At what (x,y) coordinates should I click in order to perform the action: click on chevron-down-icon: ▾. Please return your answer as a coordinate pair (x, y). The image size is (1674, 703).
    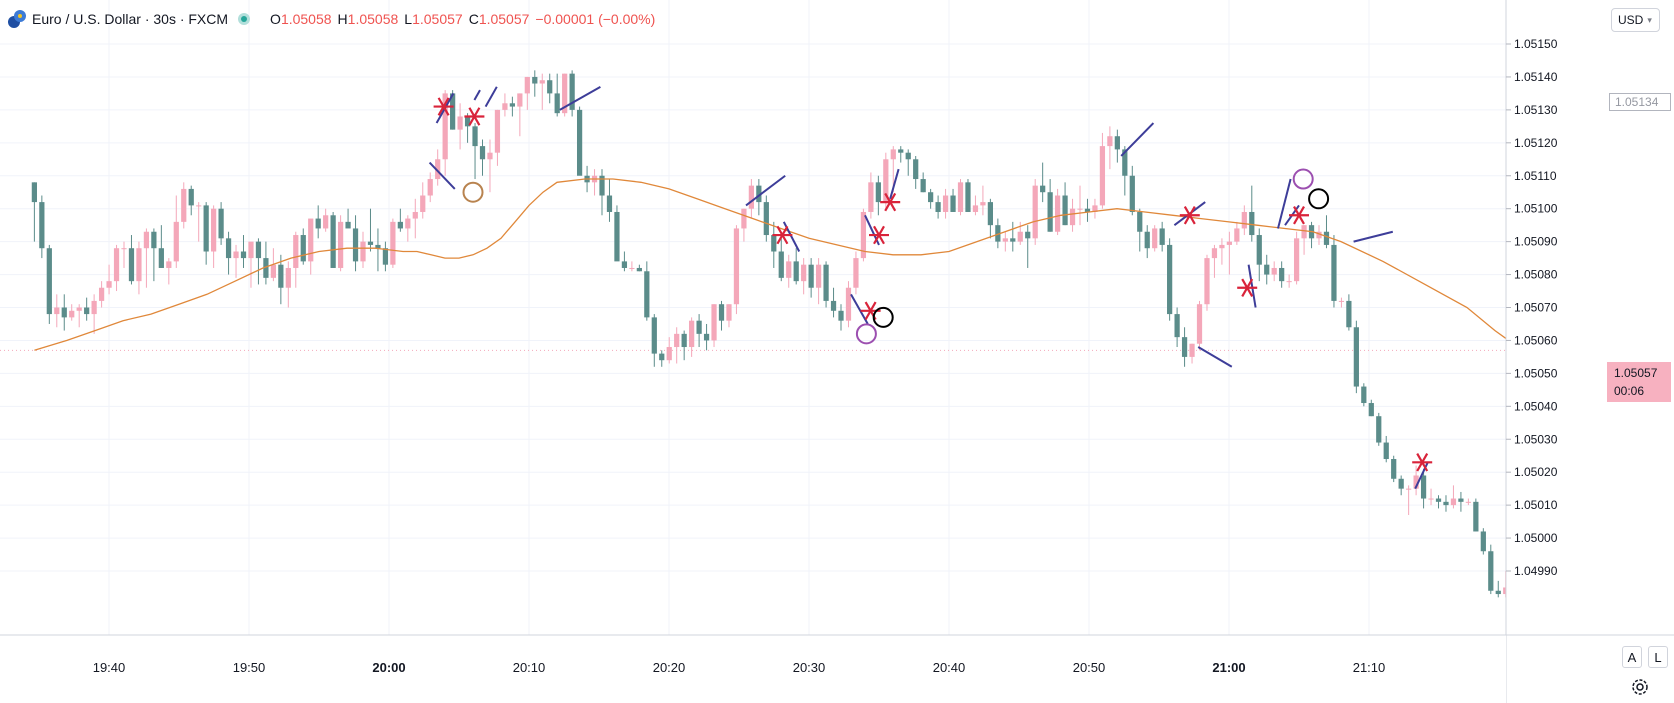
    Looking at the image, I should click on (1649, 19).